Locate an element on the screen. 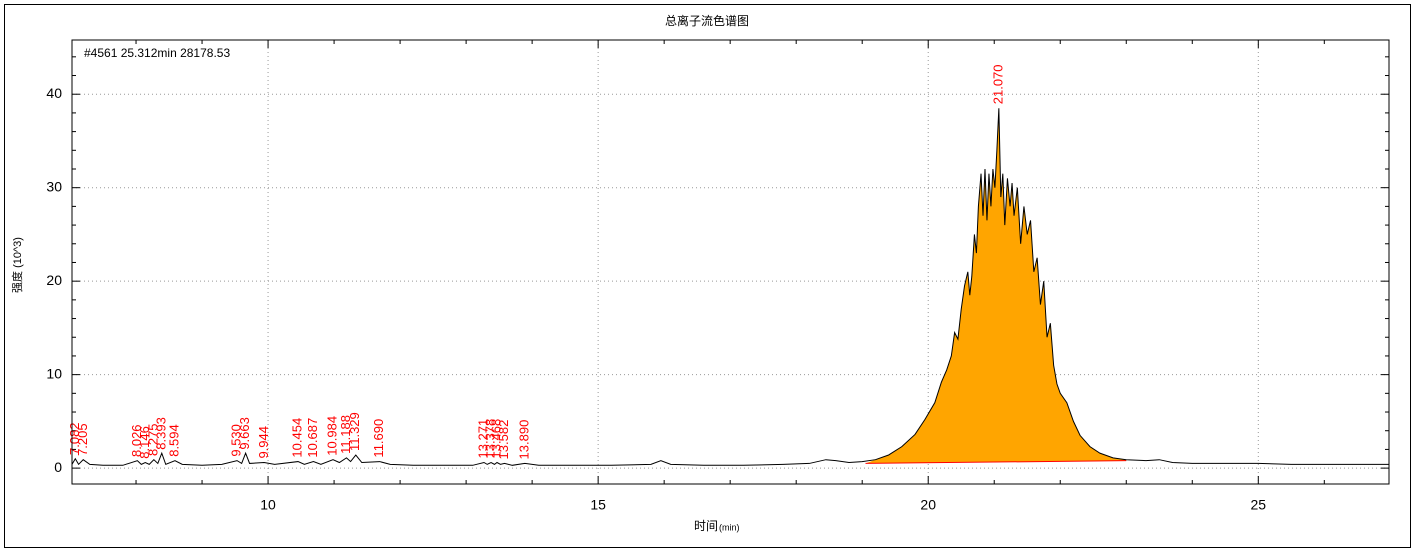 This screenshot has width=1415, height=552. peak-label: 11.329 is located at coordinates (354, 431).